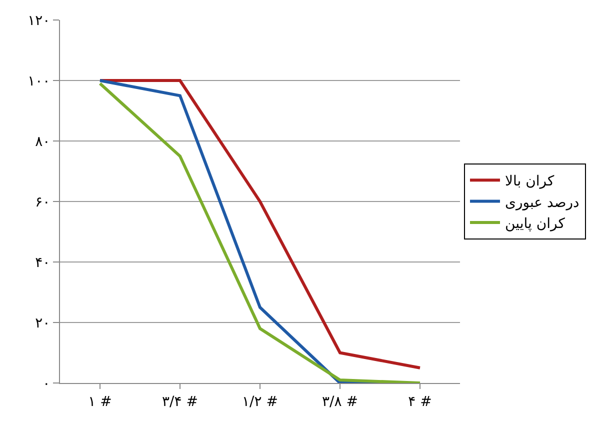  Describe the element at coordinates (260, 402) in the screenshot. I see `x-tick-label: ۱/۲ #` at that location.